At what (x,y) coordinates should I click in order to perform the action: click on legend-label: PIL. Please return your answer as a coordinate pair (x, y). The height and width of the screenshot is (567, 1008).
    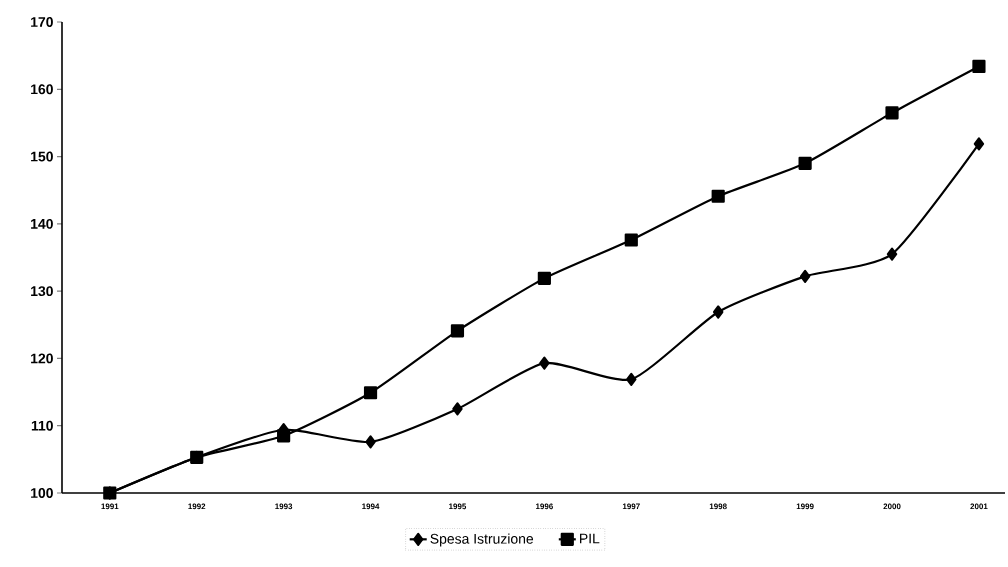
    Looking at the image, I should click on (590, 538).